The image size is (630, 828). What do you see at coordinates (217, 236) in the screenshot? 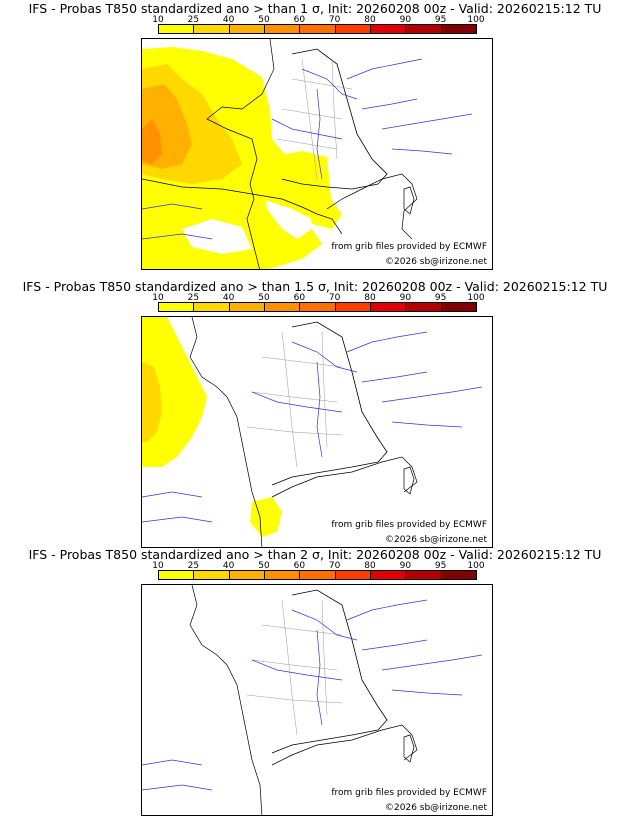
I see `prob-hole` at bounding box center [217, 236].